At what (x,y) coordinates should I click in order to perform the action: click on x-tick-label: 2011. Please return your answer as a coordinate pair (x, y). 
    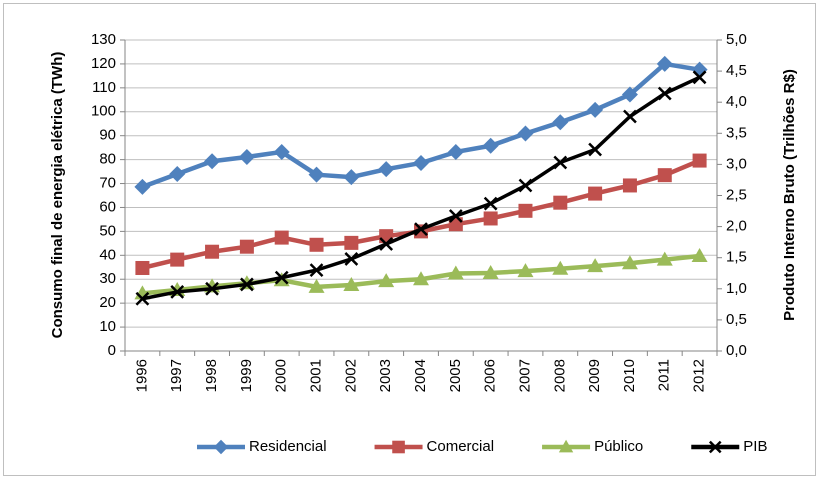
    Looking at the image, I should click on (664, 375).